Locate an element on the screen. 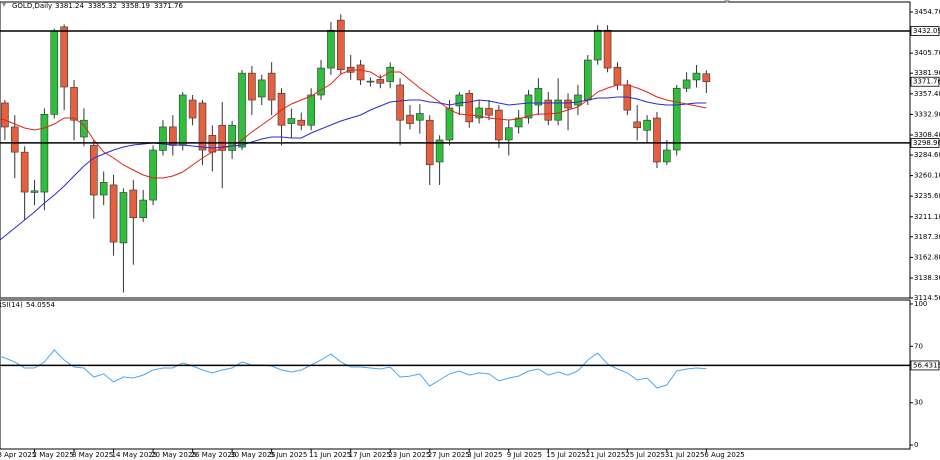 This screenshot has height=460, width=940. y-tick-label: 3211.10 is located at coordinates (927, 217).